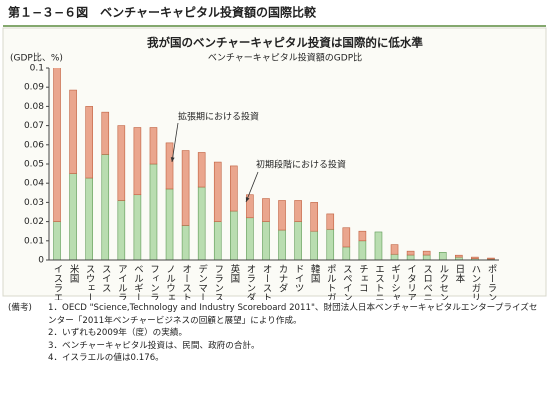 Image resolution: width=549 pixels, height=405 pixels. I want to click on x-tick-label: イスラエル, so click(58, 282).